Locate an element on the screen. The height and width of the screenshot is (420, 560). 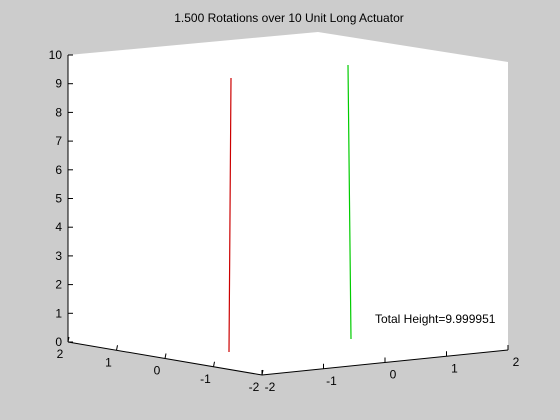
z-tick-label: 10 is located at coordinates (56, 55).